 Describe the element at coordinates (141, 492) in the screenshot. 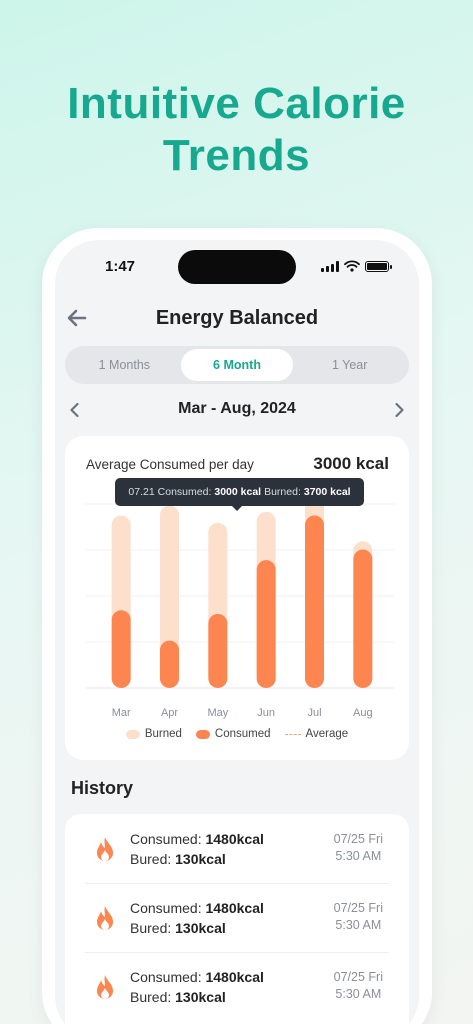

I see `tooltip-date: 07.21` at that location.